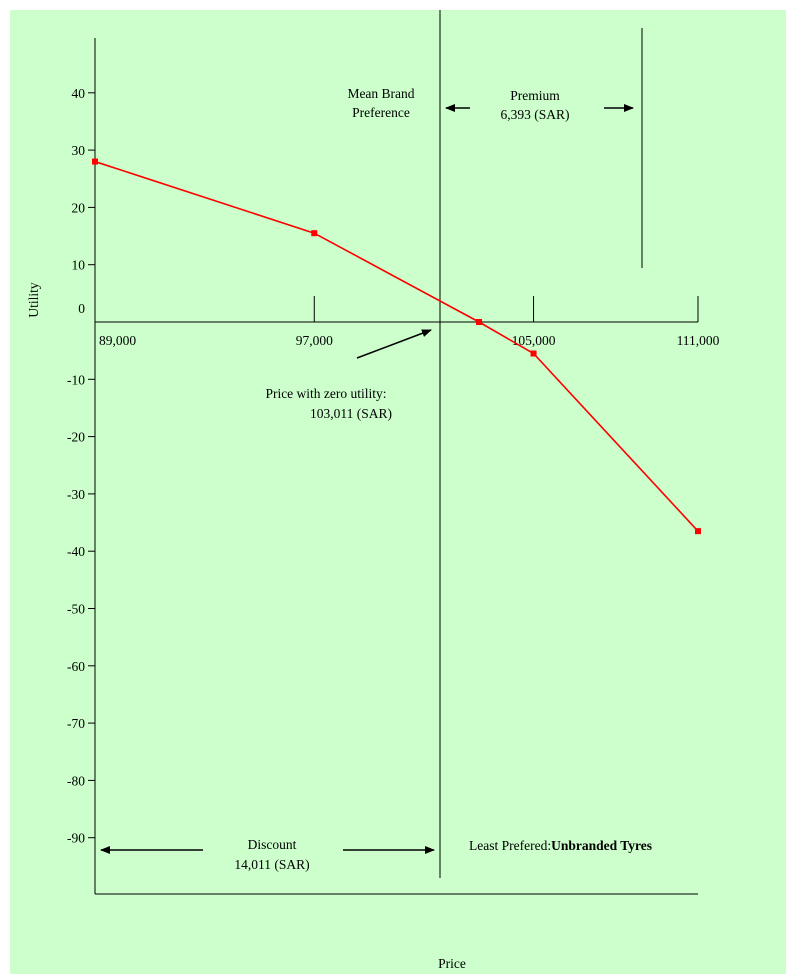 Image resolution: width=786 pixels, height=974 pixels. Describe the element at coordinates (76, 437) in the screenshot. I see `y-tick-label: -20` at that location.